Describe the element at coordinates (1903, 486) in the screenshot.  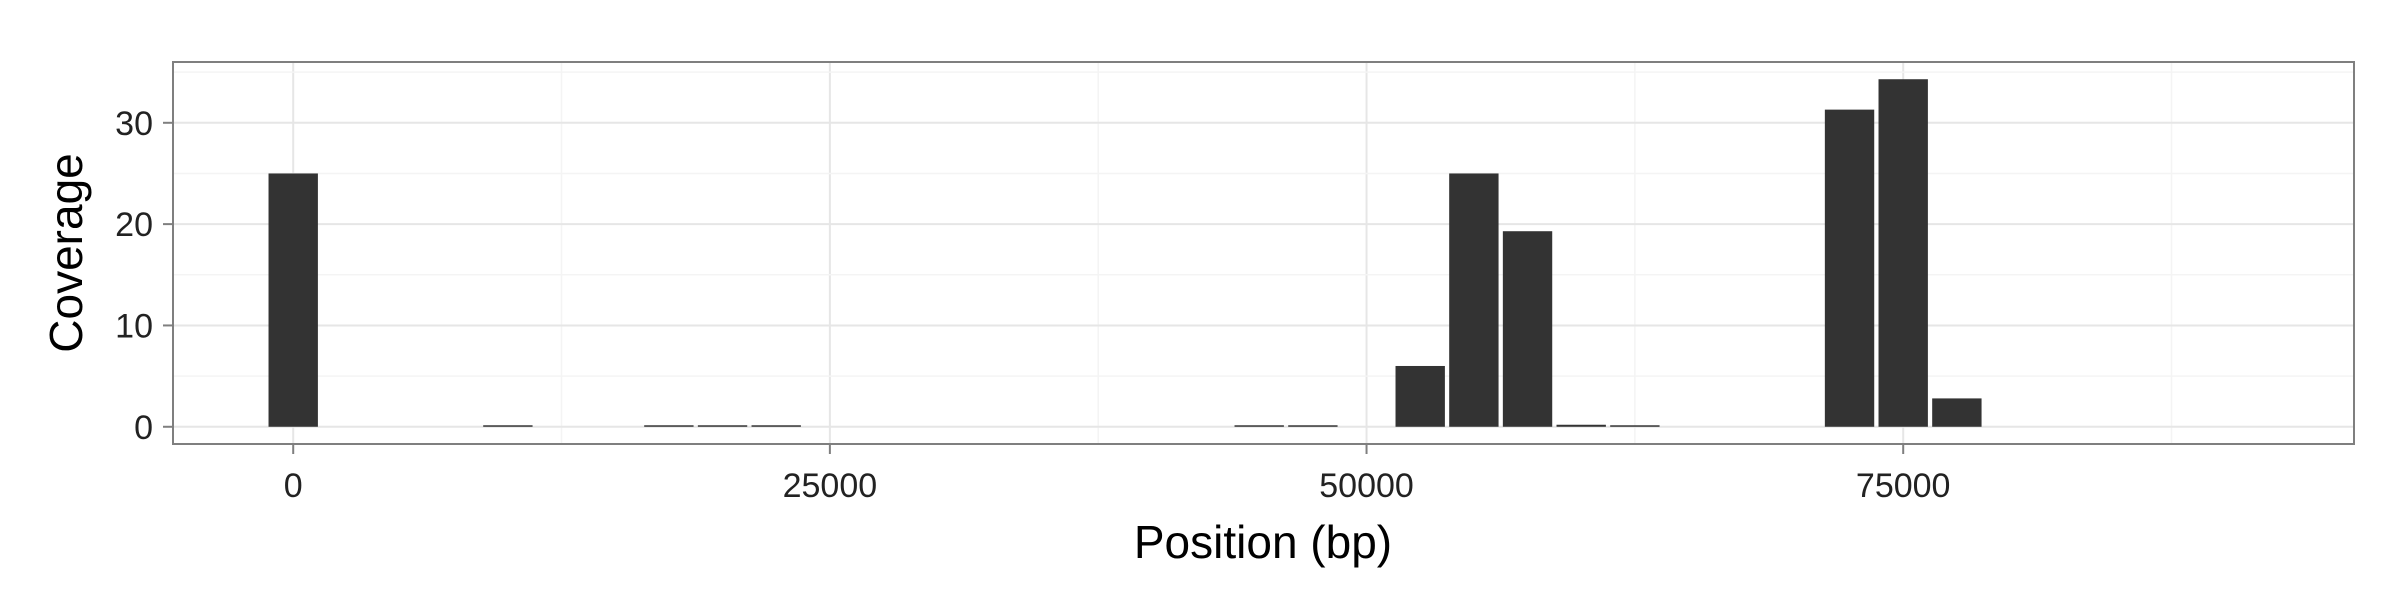
I see `x-tick-label: 75000` at that location.